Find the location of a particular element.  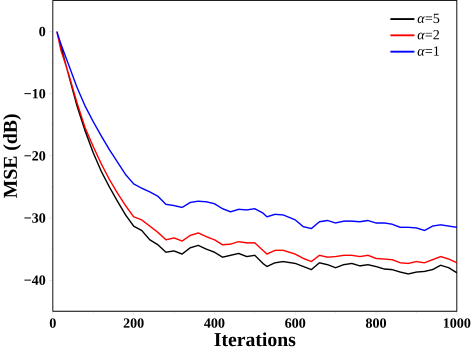

x-tick-label: 600 is located at coordinates (295, 323).